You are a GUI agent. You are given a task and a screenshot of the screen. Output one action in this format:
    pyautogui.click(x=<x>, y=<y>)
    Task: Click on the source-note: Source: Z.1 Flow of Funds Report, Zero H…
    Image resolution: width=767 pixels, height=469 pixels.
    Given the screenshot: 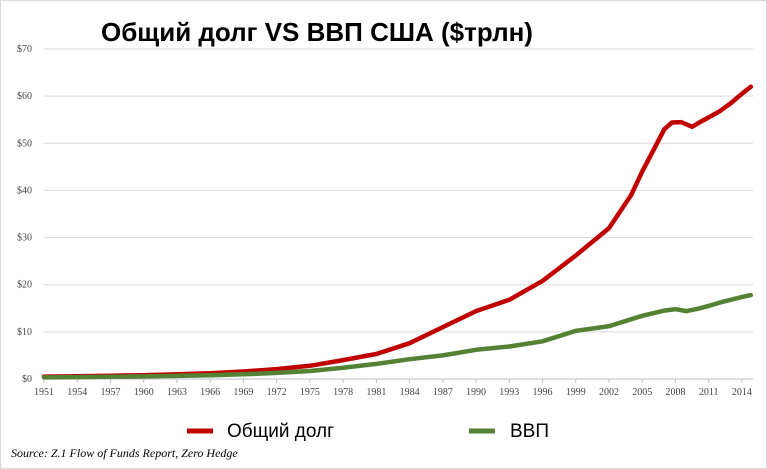 What is the action you would take?
    pyautogui.click(x=124, y=453)
    